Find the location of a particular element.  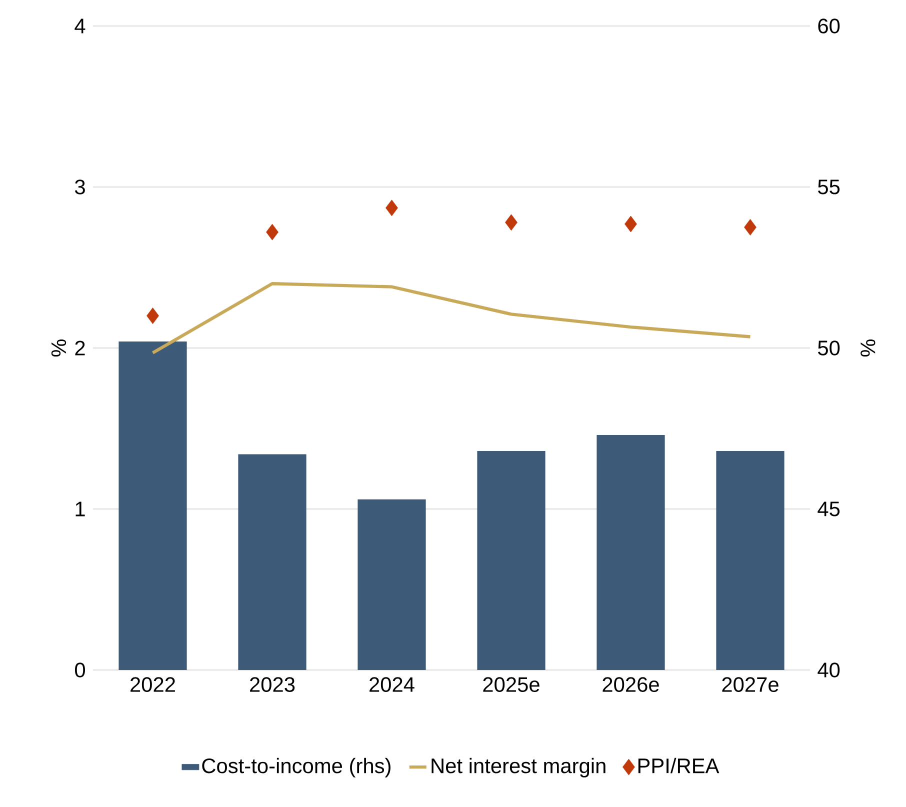

x-tick-label: 2023 is located at coordinates (272, 684).